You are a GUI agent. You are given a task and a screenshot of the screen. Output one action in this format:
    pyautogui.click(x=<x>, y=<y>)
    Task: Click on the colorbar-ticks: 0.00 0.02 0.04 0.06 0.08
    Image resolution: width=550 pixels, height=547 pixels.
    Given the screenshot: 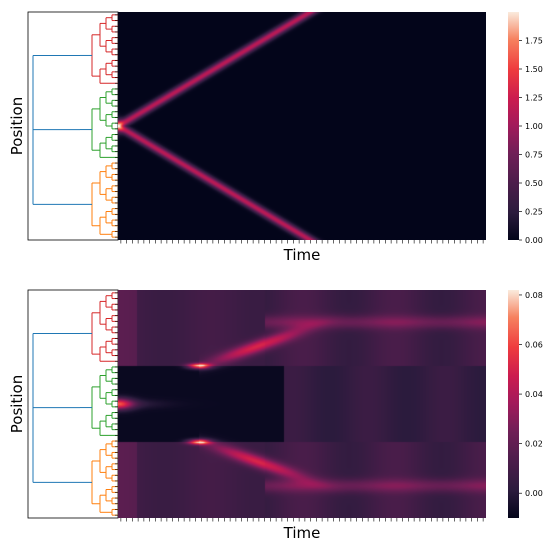 What is the action you would take?
    pyautogui.click(x=531, y=394)
    